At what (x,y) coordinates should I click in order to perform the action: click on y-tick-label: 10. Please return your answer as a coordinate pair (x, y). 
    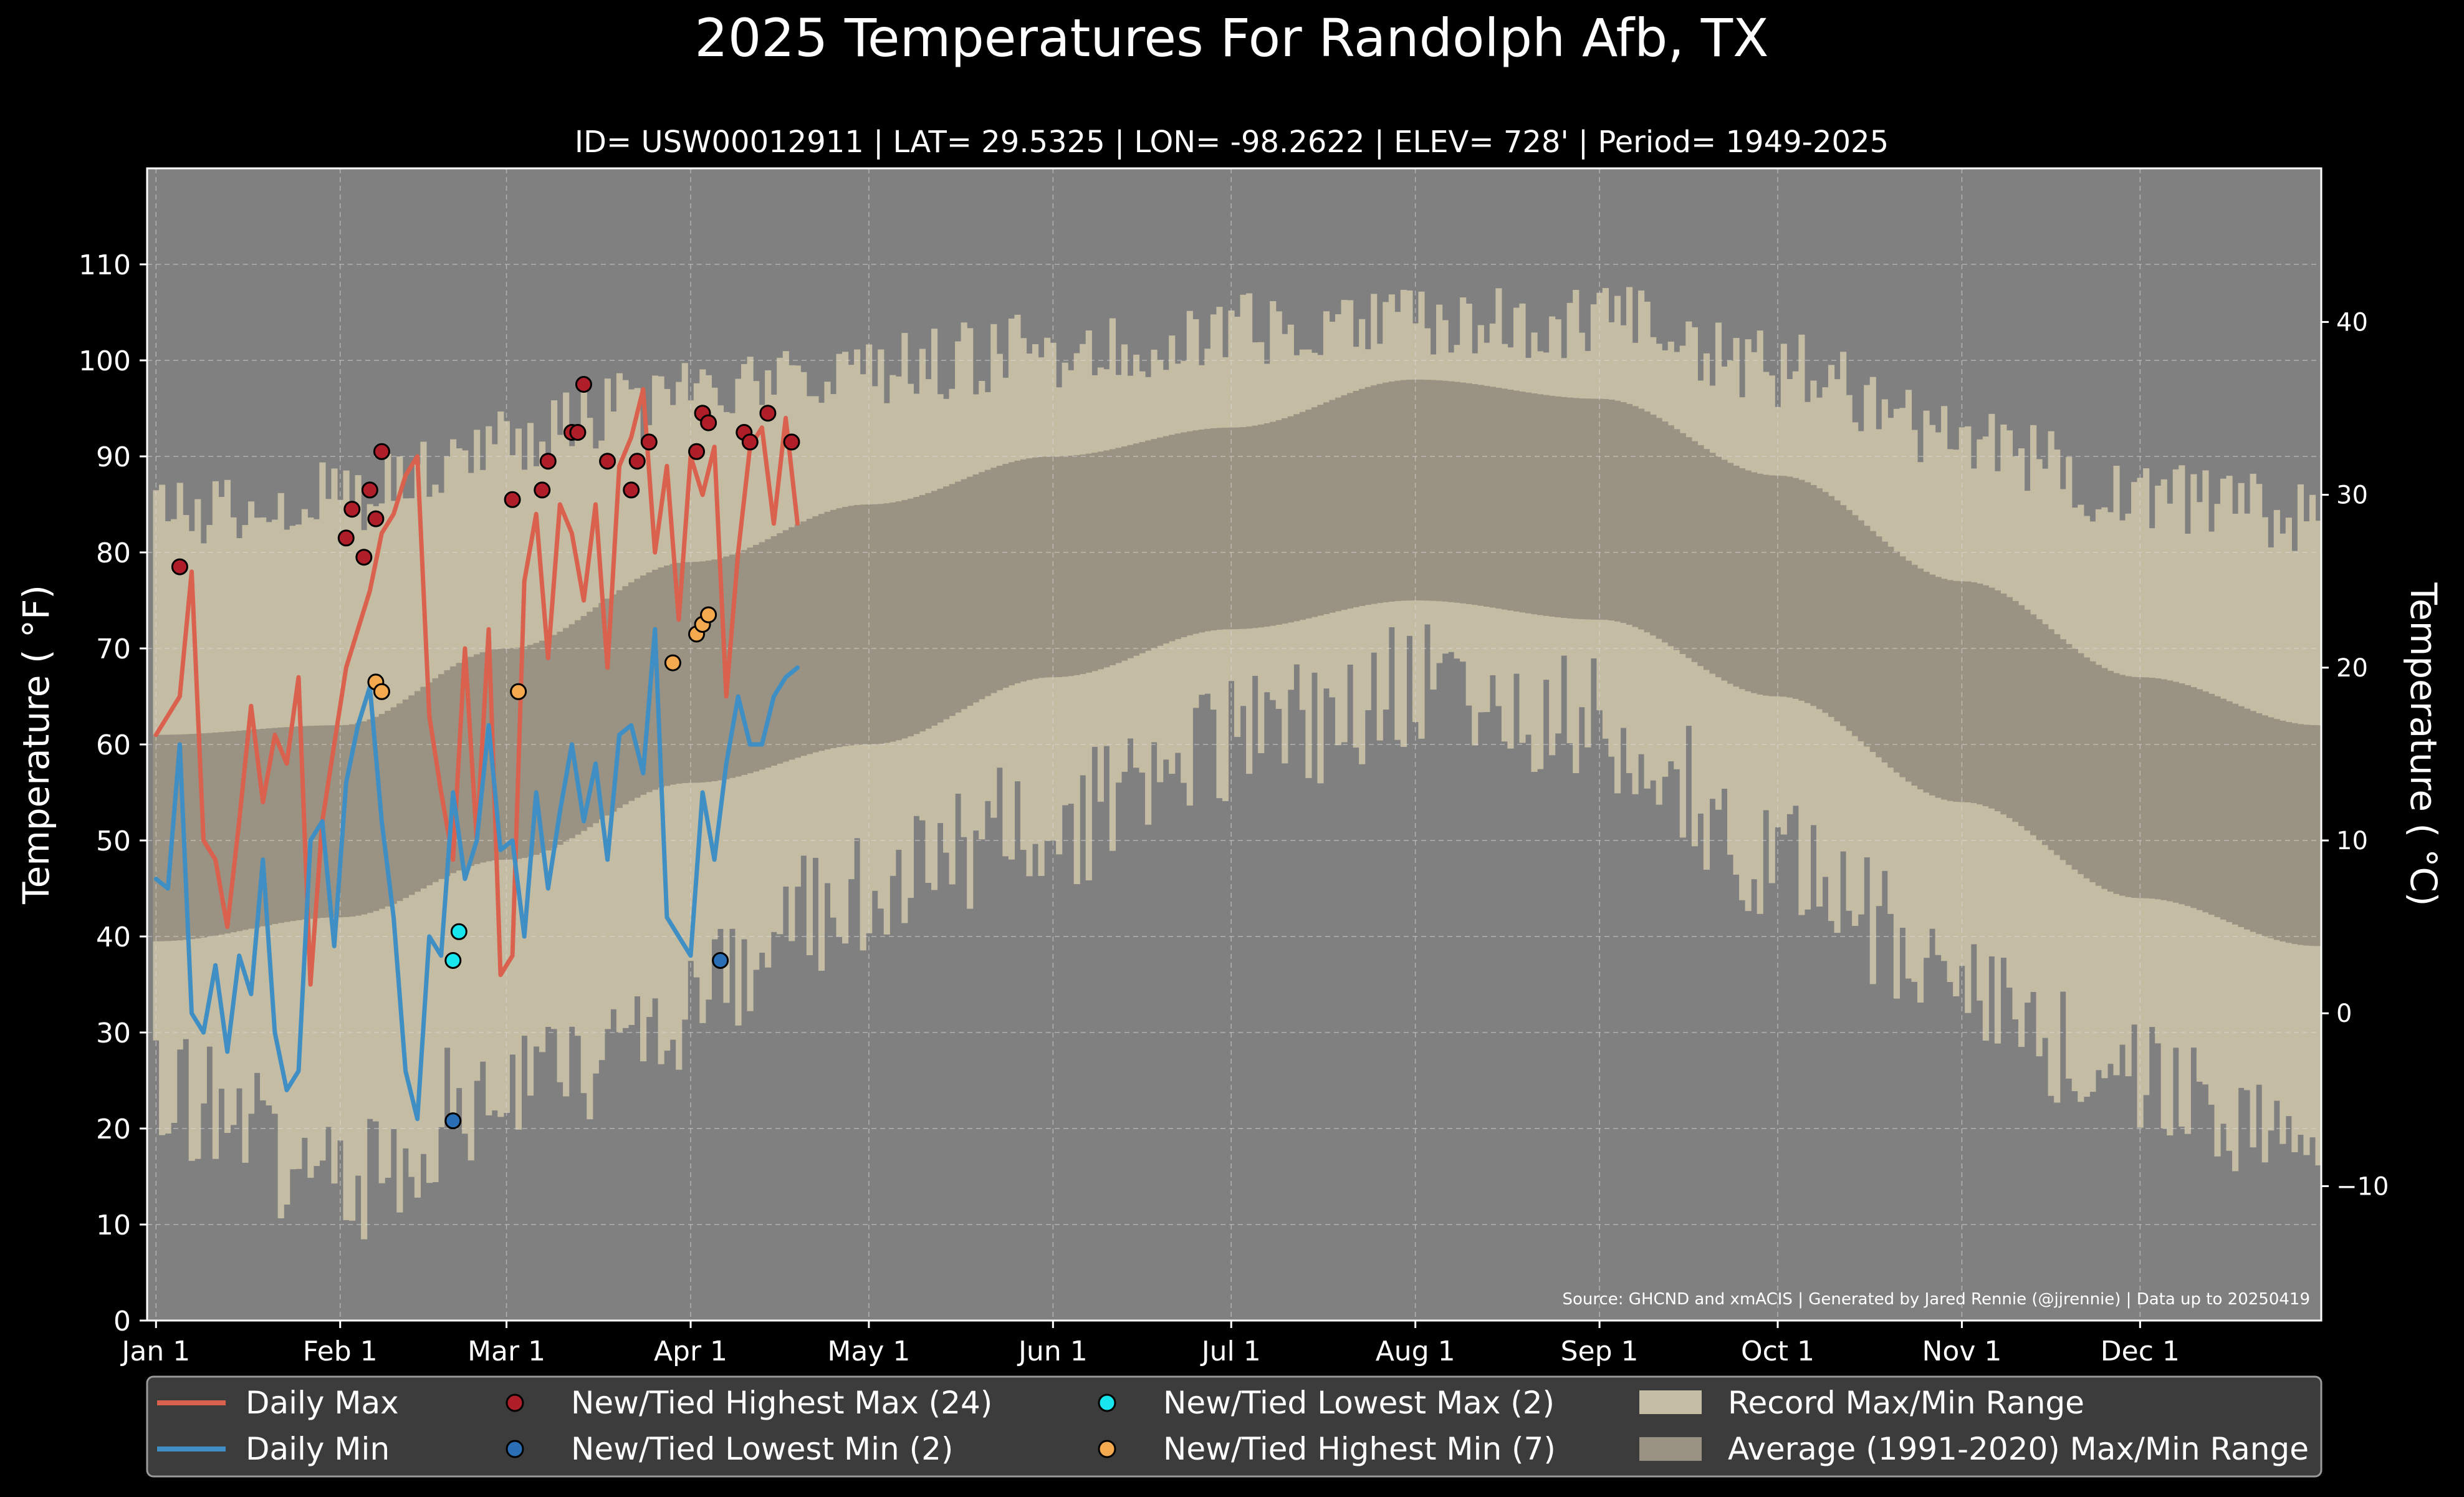
    Looking at the image, I should click on (113, 1225).